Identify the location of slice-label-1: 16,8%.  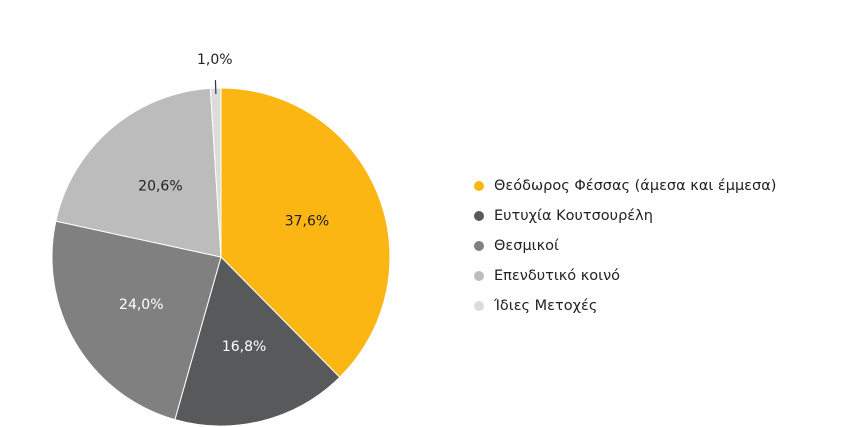
(244, 347).